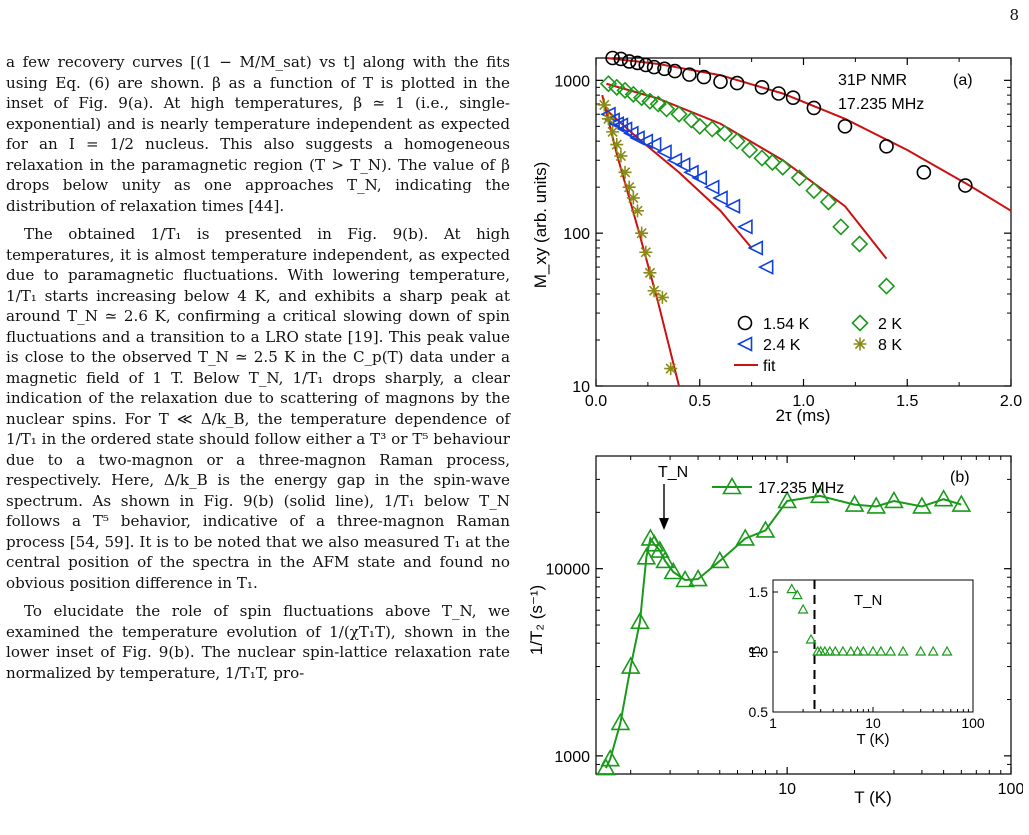 Image resolution: width=1029 pixels, height=835 pixels. Describe the element at coordinates (881, 104) in the screenshot. I see `panel-a-frequency: 17.235 MHz` at that location.